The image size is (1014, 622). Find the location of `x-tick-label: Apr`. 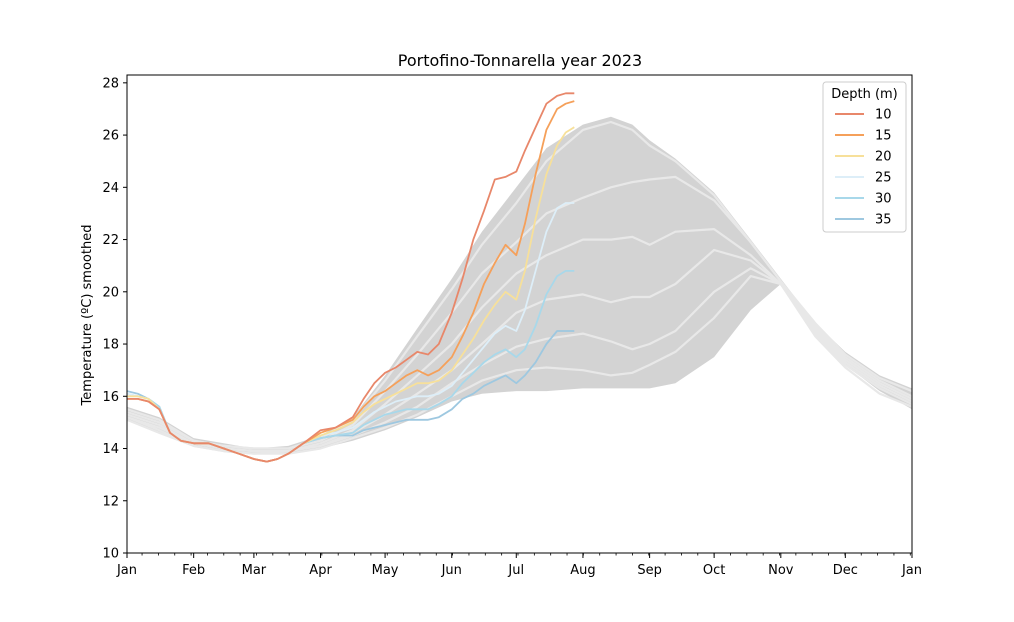

x-tick-label: Apr is located at coordinates (320, 570).